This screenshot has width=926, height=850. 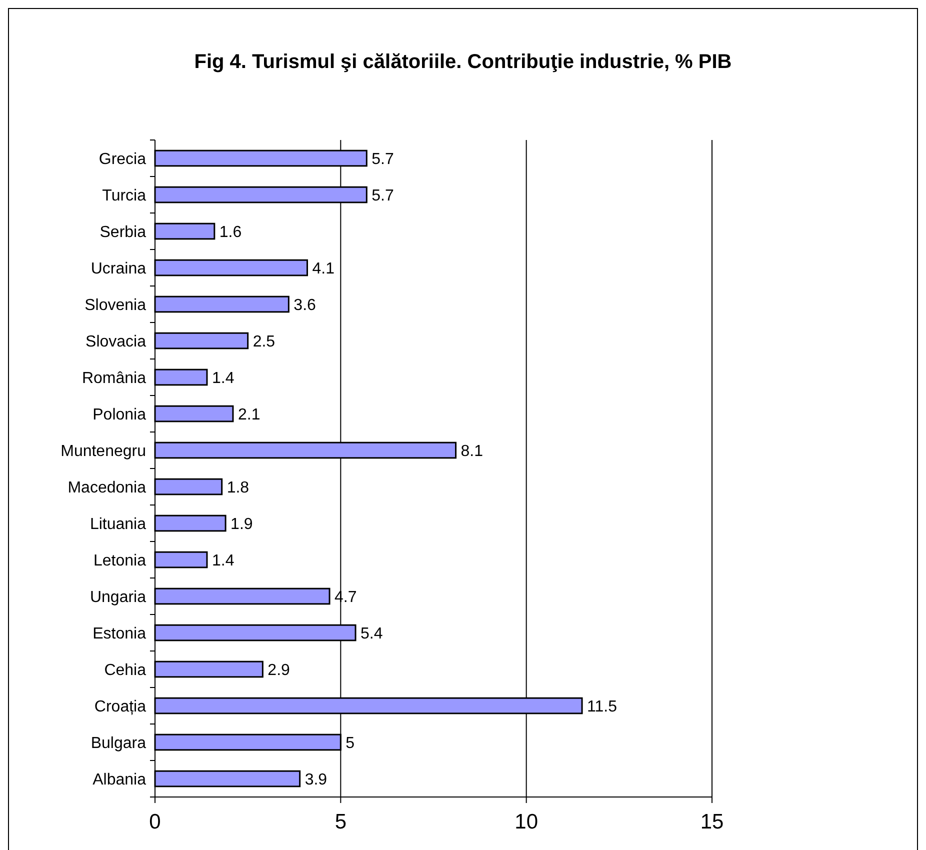 I want to click on data-label: 2.9, so click(x=279, y=670).